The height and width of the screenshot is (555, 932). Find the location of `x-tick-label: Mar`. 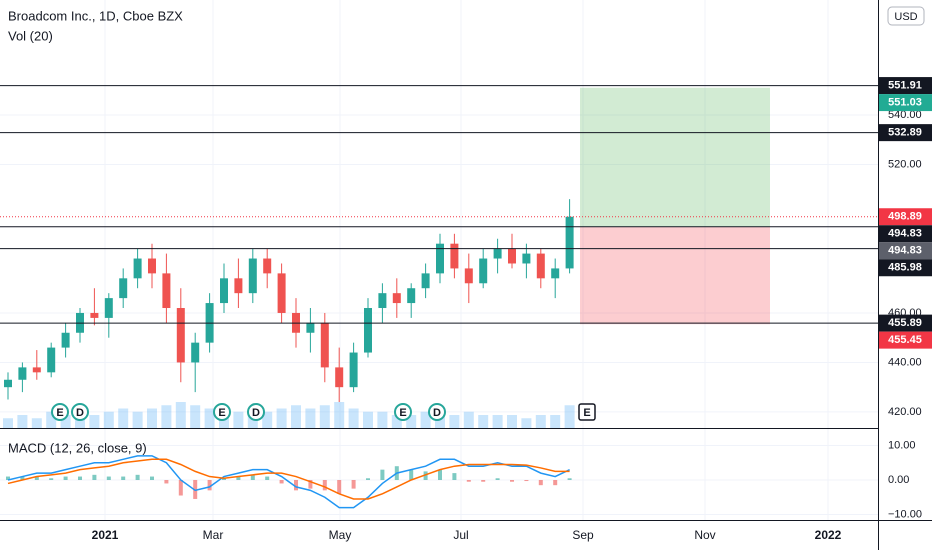

x-tick-label: Mar is located at coordinates (213, 535).